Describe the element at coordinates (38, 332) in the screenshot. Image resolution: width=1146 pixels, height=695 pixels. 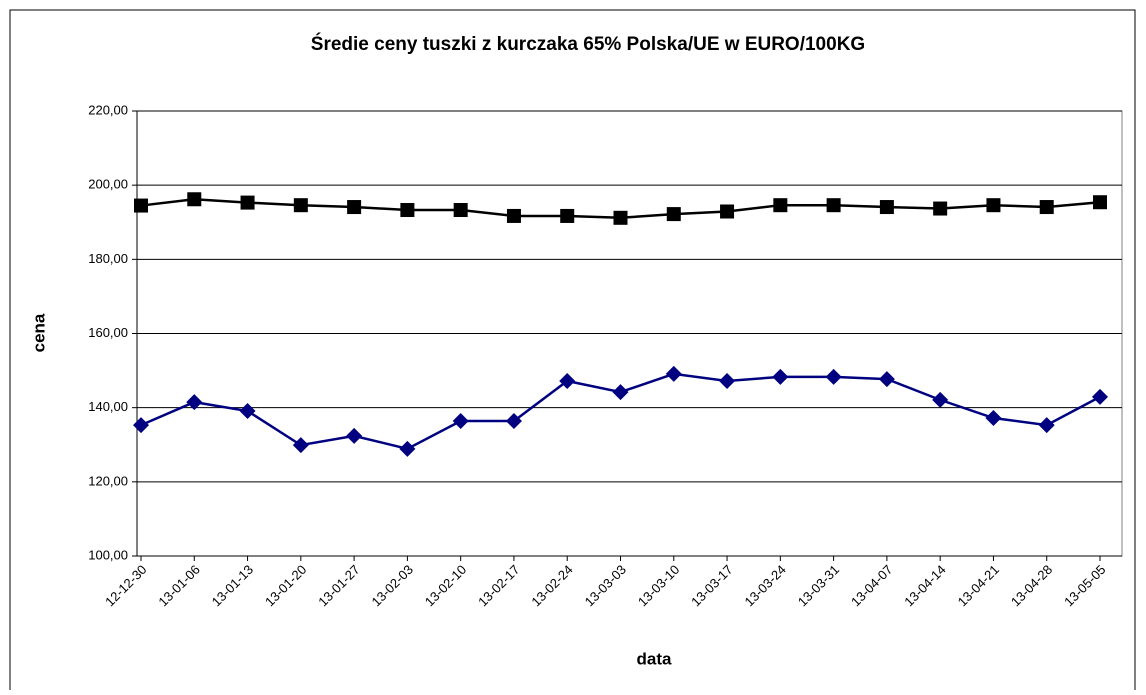
I see `y-axis-label: cena` at that location.